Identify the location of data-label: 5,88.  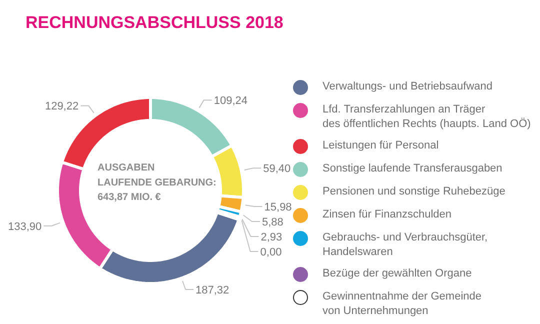
(273, 222).